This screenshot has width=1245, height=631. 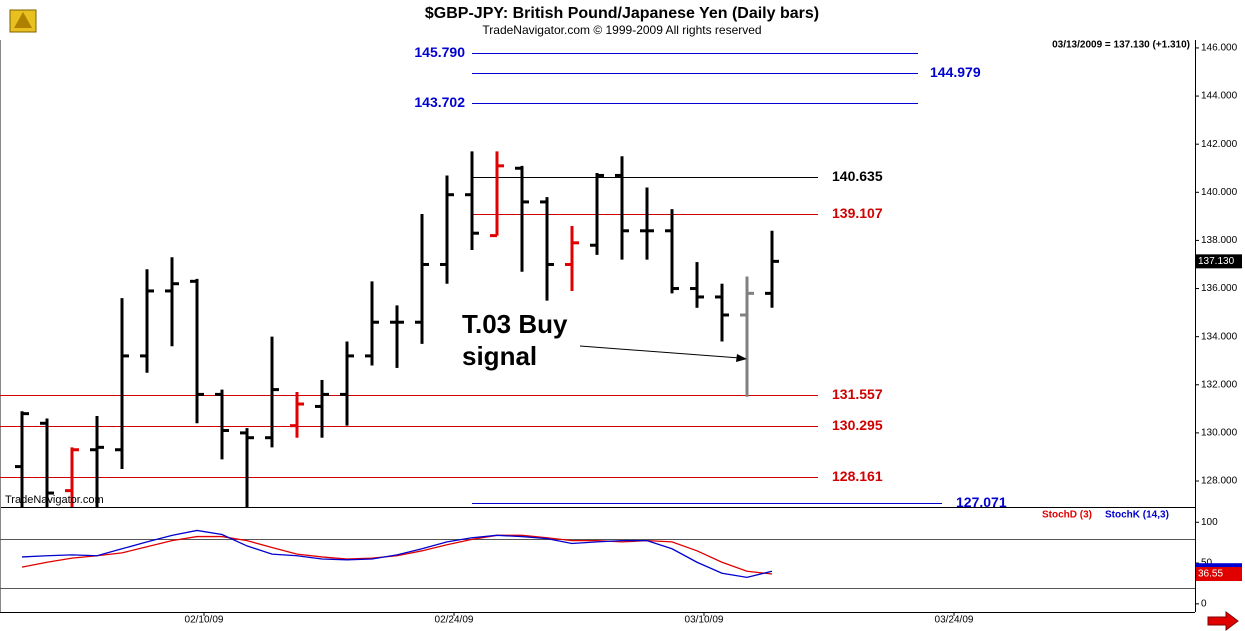 I want to click on y-tick-label: 136.000, so click(x=1219, y=288).